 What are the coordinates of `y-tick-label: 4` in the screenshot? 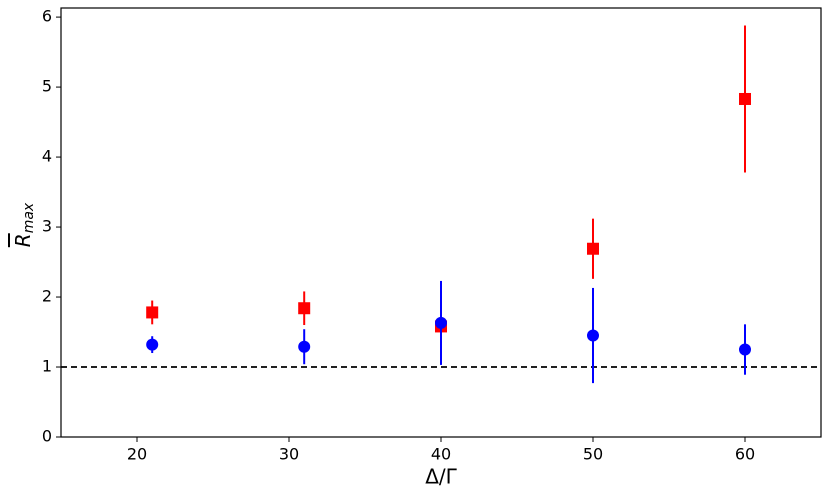 It's located at (47, 156).